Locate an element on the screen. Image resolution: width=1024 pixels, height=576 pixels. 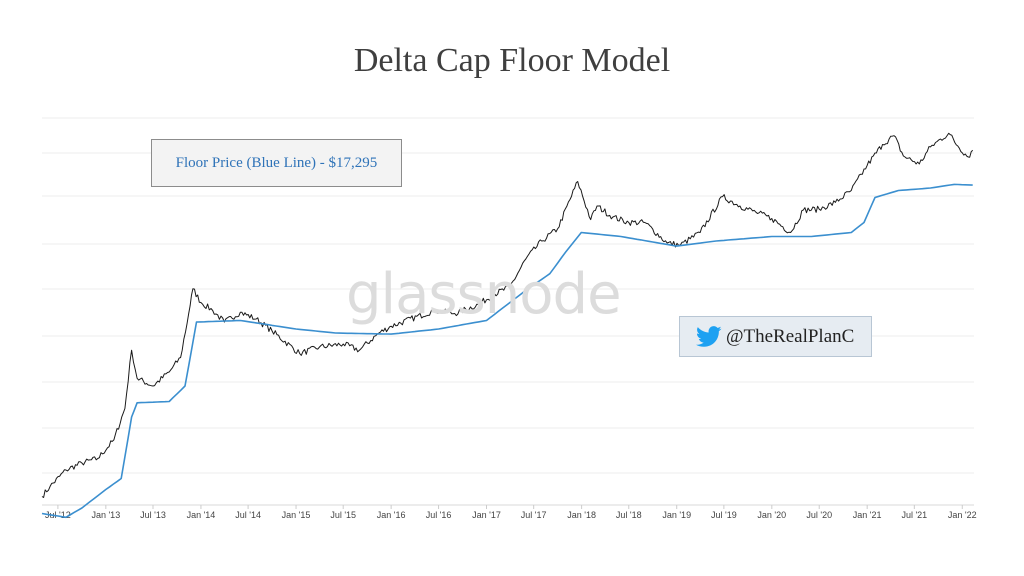
x-tick-label: Jul '15 is located at coordinates (343, 515).